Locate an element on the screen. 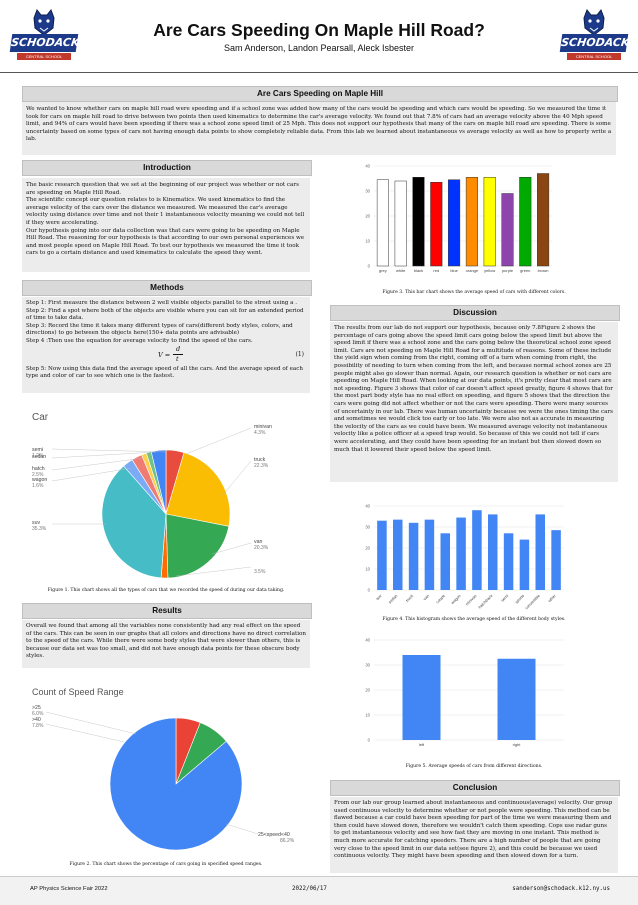 This screenshot has height=905, width=638. bar-other is located at coordinates (556, 560).